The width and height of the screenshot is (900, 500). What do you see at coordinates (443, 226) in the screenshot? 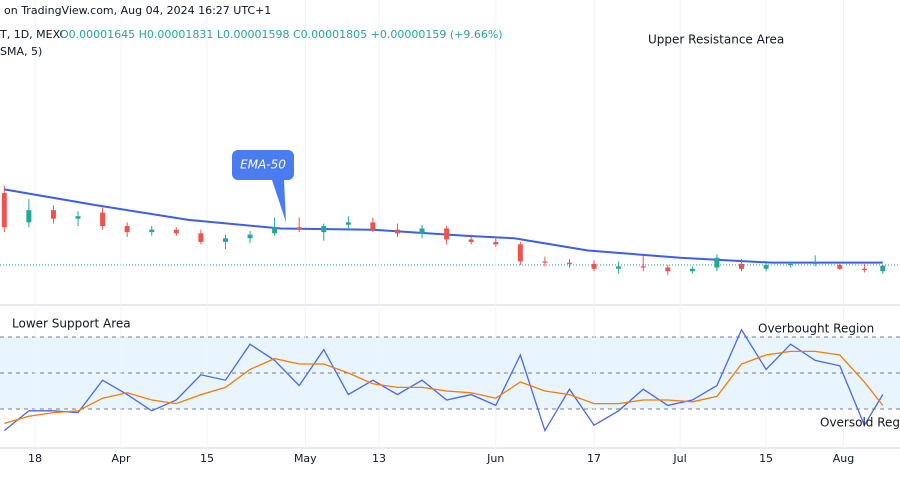
I see `ema-line` at bounding box center [443, 226].